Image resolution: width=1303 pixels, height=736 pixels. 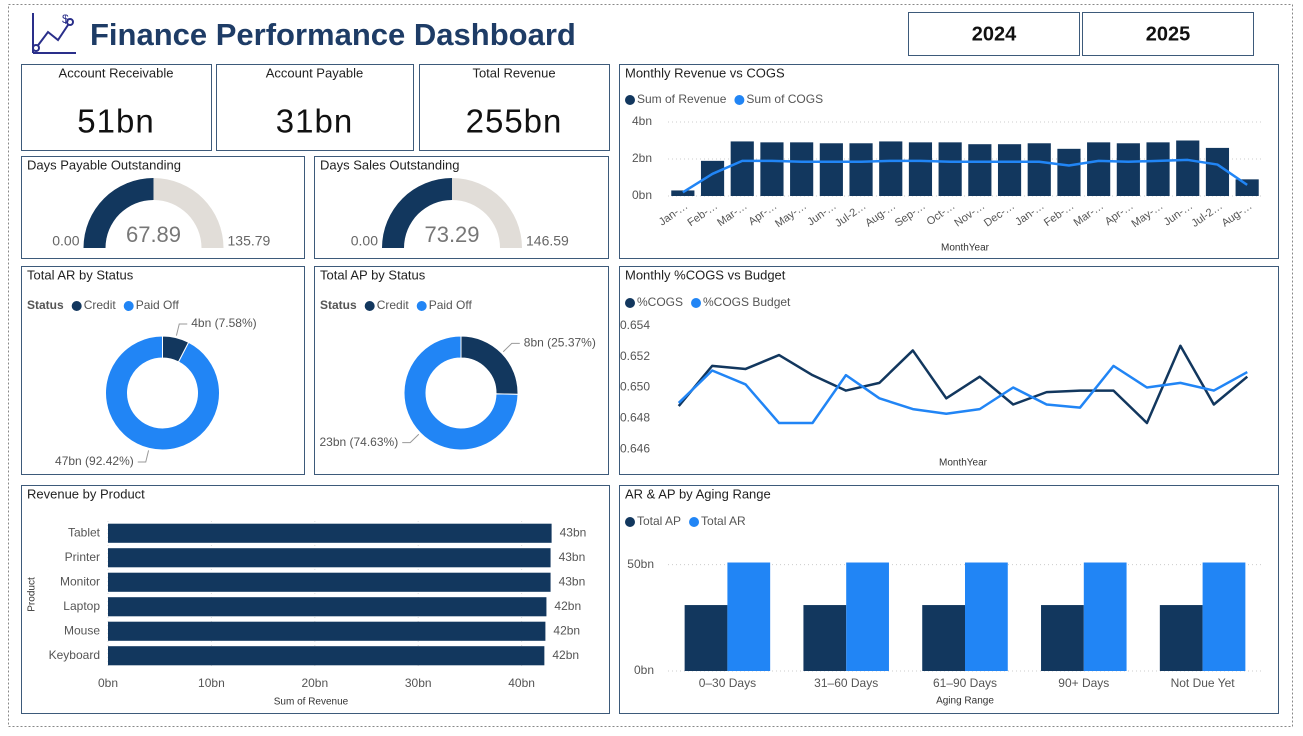 What do you see at coordinates (784, 99) in the screenshot?
I see `legend-label: Sum of COGS` at bounding box center [784, 99].